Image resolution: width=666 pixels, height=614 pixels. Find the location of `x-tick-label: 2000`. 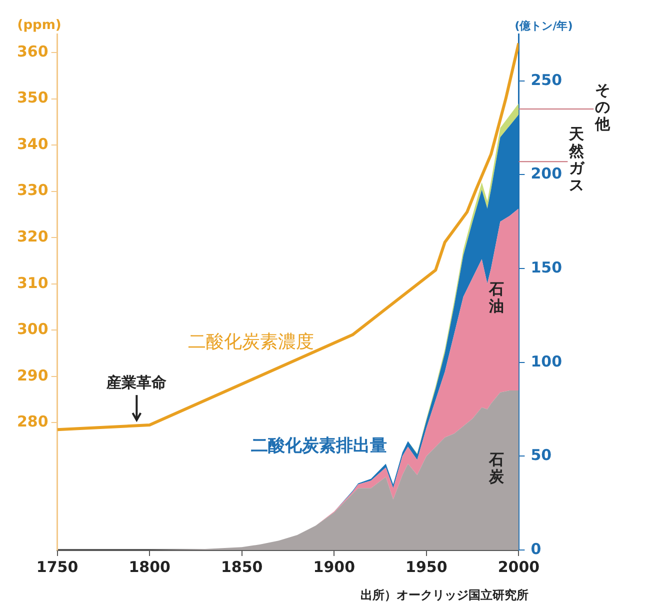

x-tick-label: 2000 is located at coordinates (519, 567).